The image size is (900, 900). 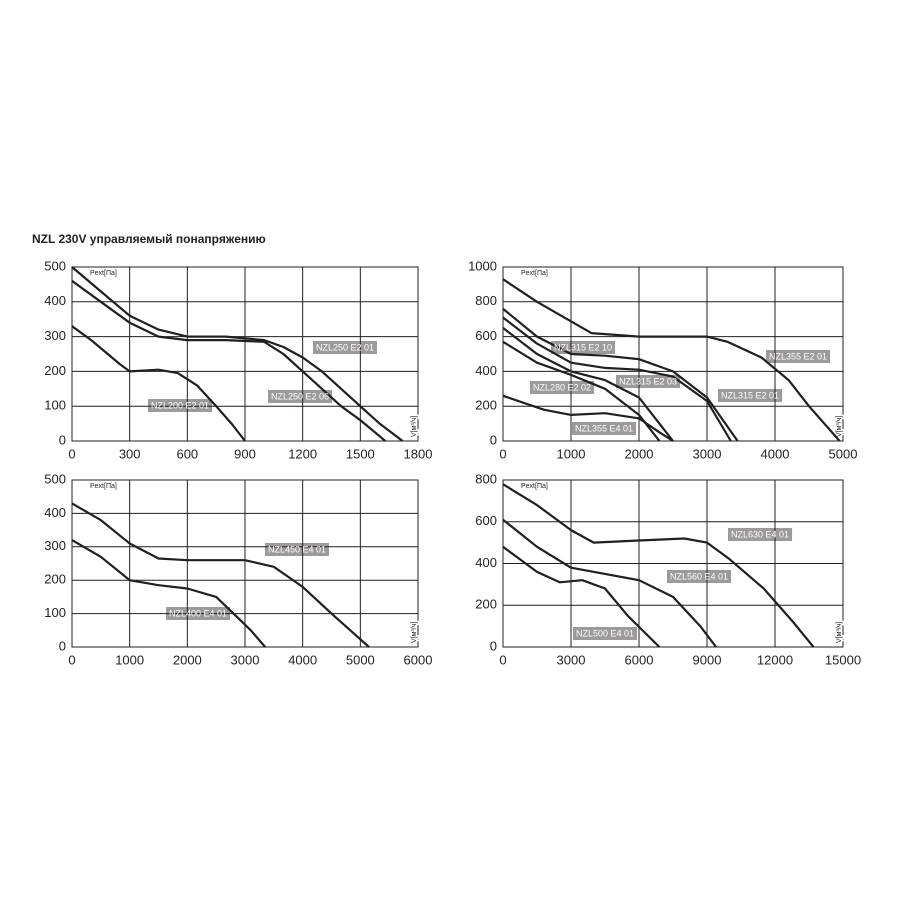 I want to click on y-tick-label: 1000, so click(x=482, y=265).